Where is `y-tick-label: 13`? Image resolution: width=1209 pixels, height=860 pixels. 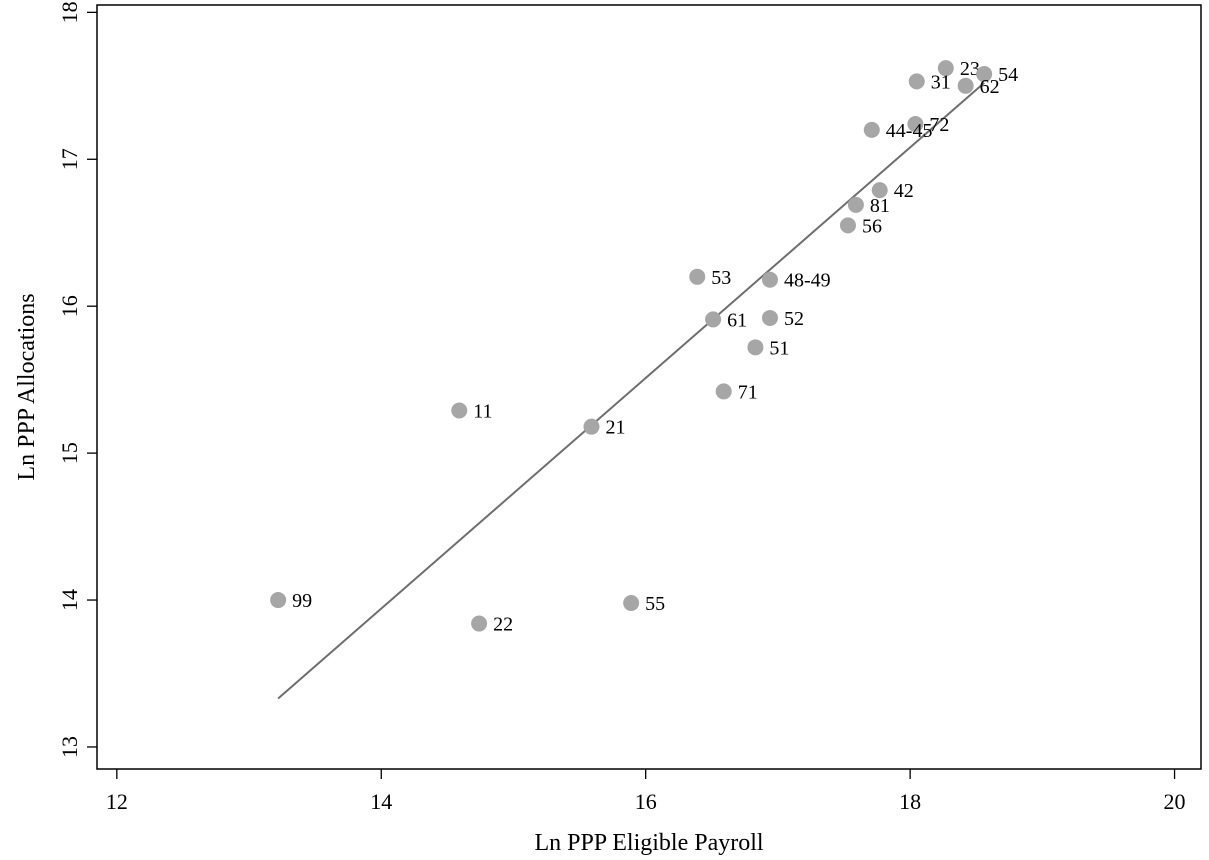
y-tick-label: 13 is located at coordinates (69, 747).